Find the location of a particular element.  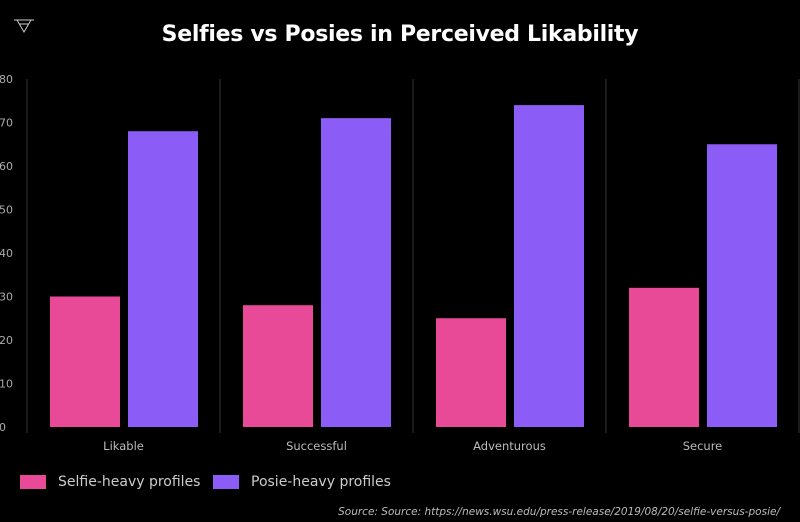

x-tick-label: Likable is located at coordinates (123, 446).